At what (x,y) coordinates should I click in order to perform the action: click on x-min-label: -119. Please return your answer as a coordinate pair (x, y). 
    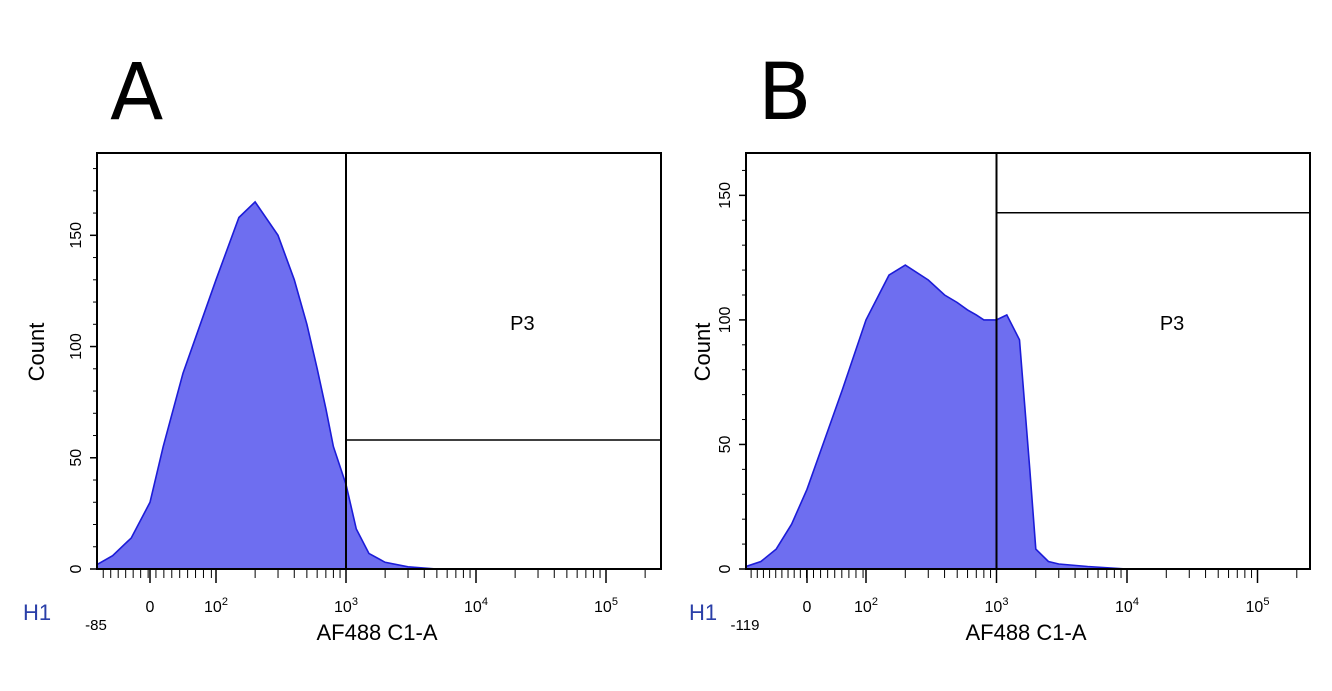
    Looking at the image, I should click on (745, 625).